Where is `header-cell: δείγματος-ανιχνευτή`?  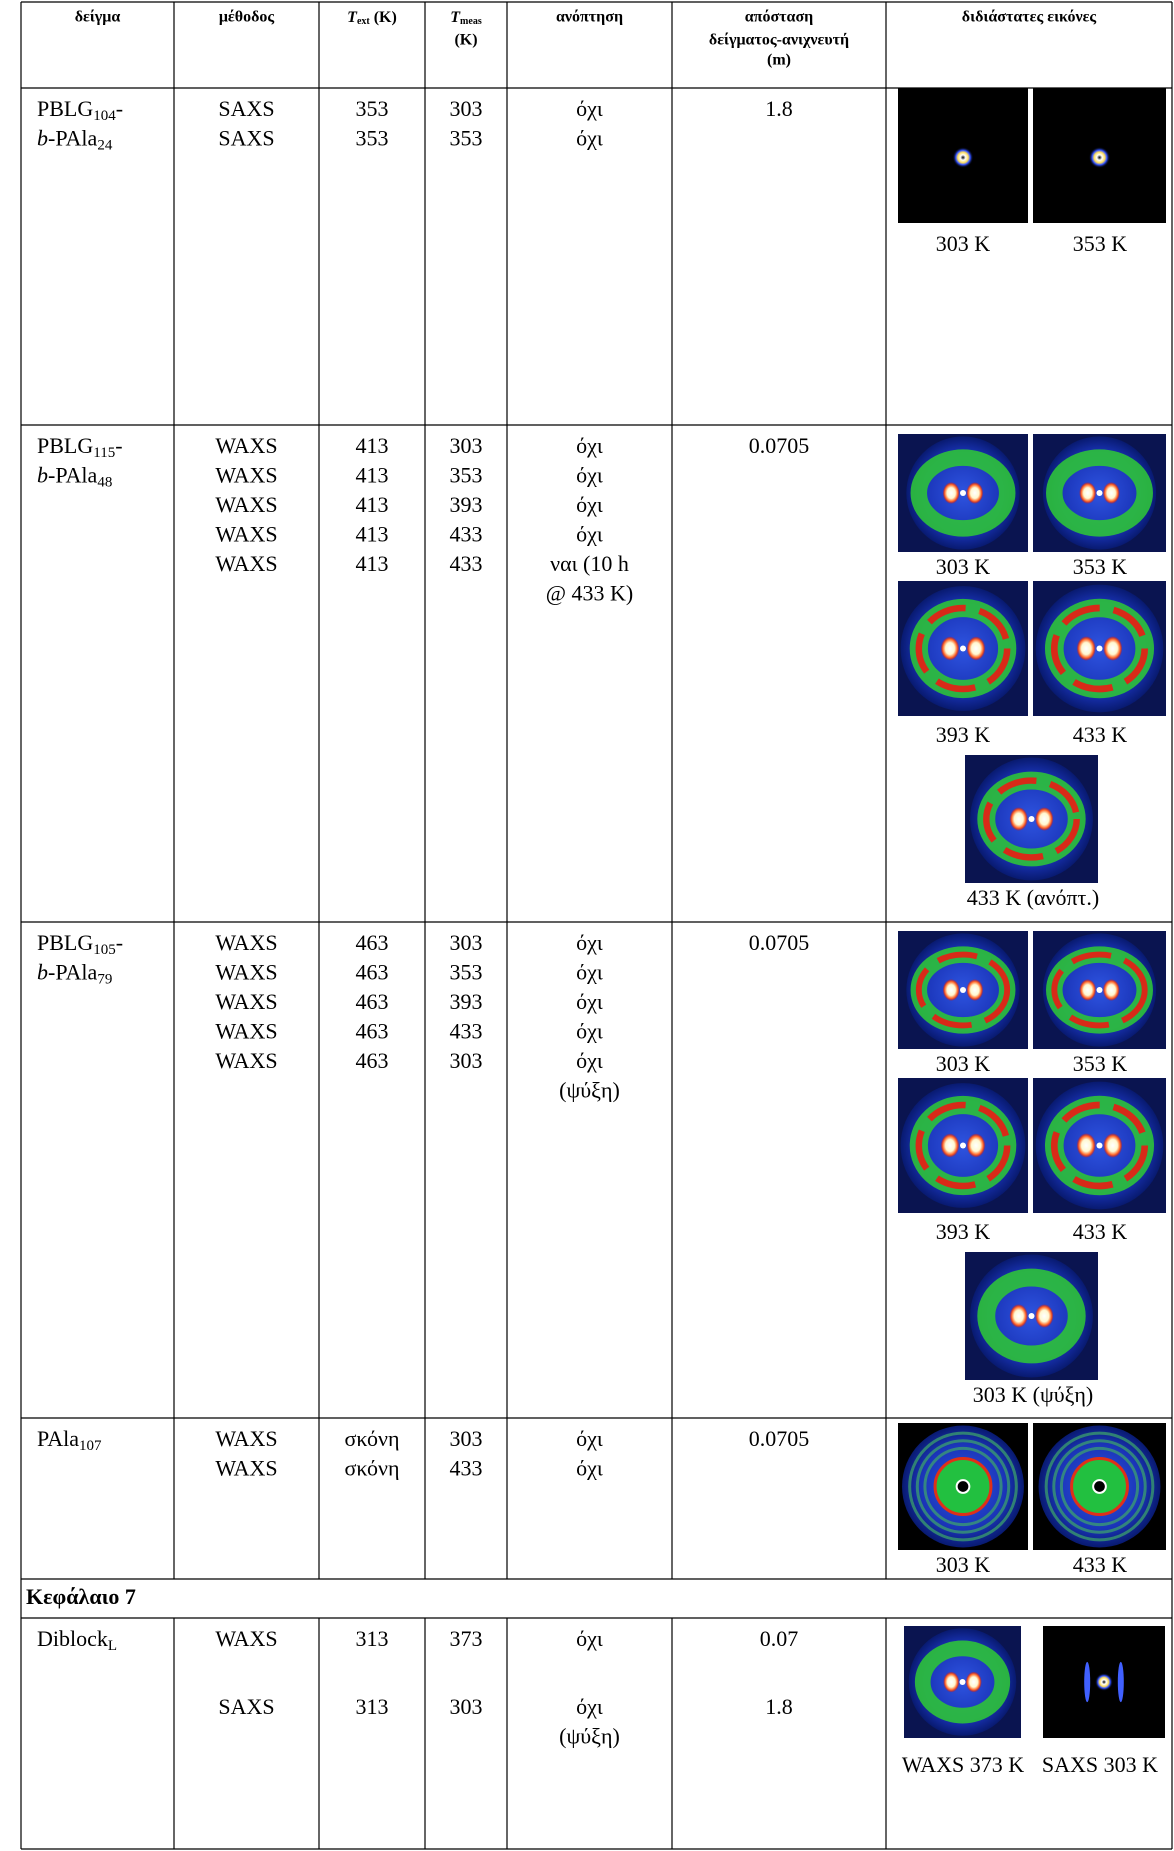 header-cell: δείγματος-ανιχνευτή is located at coordinates (779, 40).